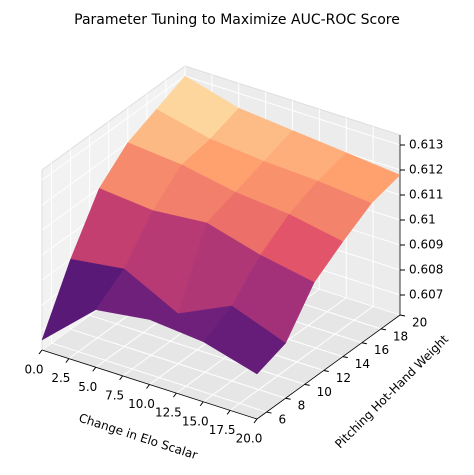  I want to click on y-tick-label: 8, so click(302, 406).